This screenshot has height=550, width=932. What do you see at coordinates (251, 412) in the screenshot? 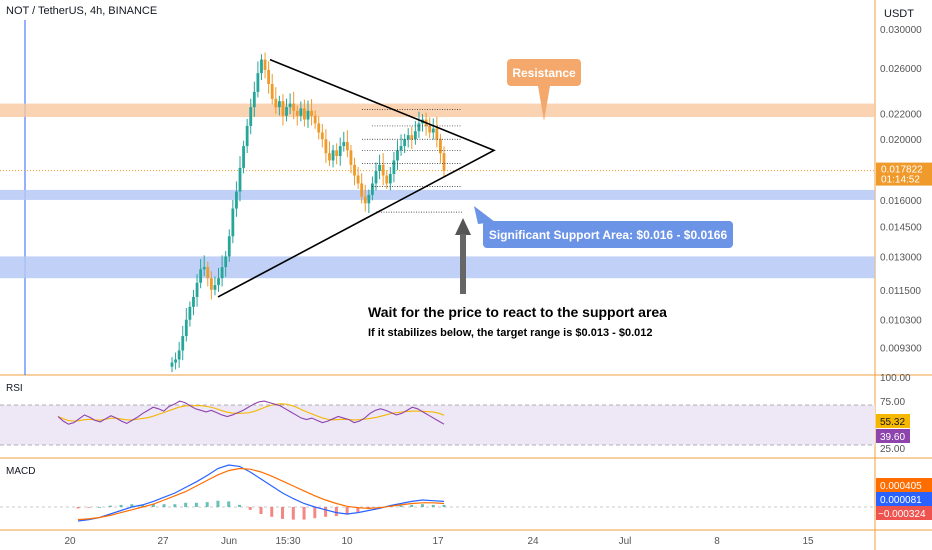
I see `rsi-ma-line` at bounding box center [251, 412].